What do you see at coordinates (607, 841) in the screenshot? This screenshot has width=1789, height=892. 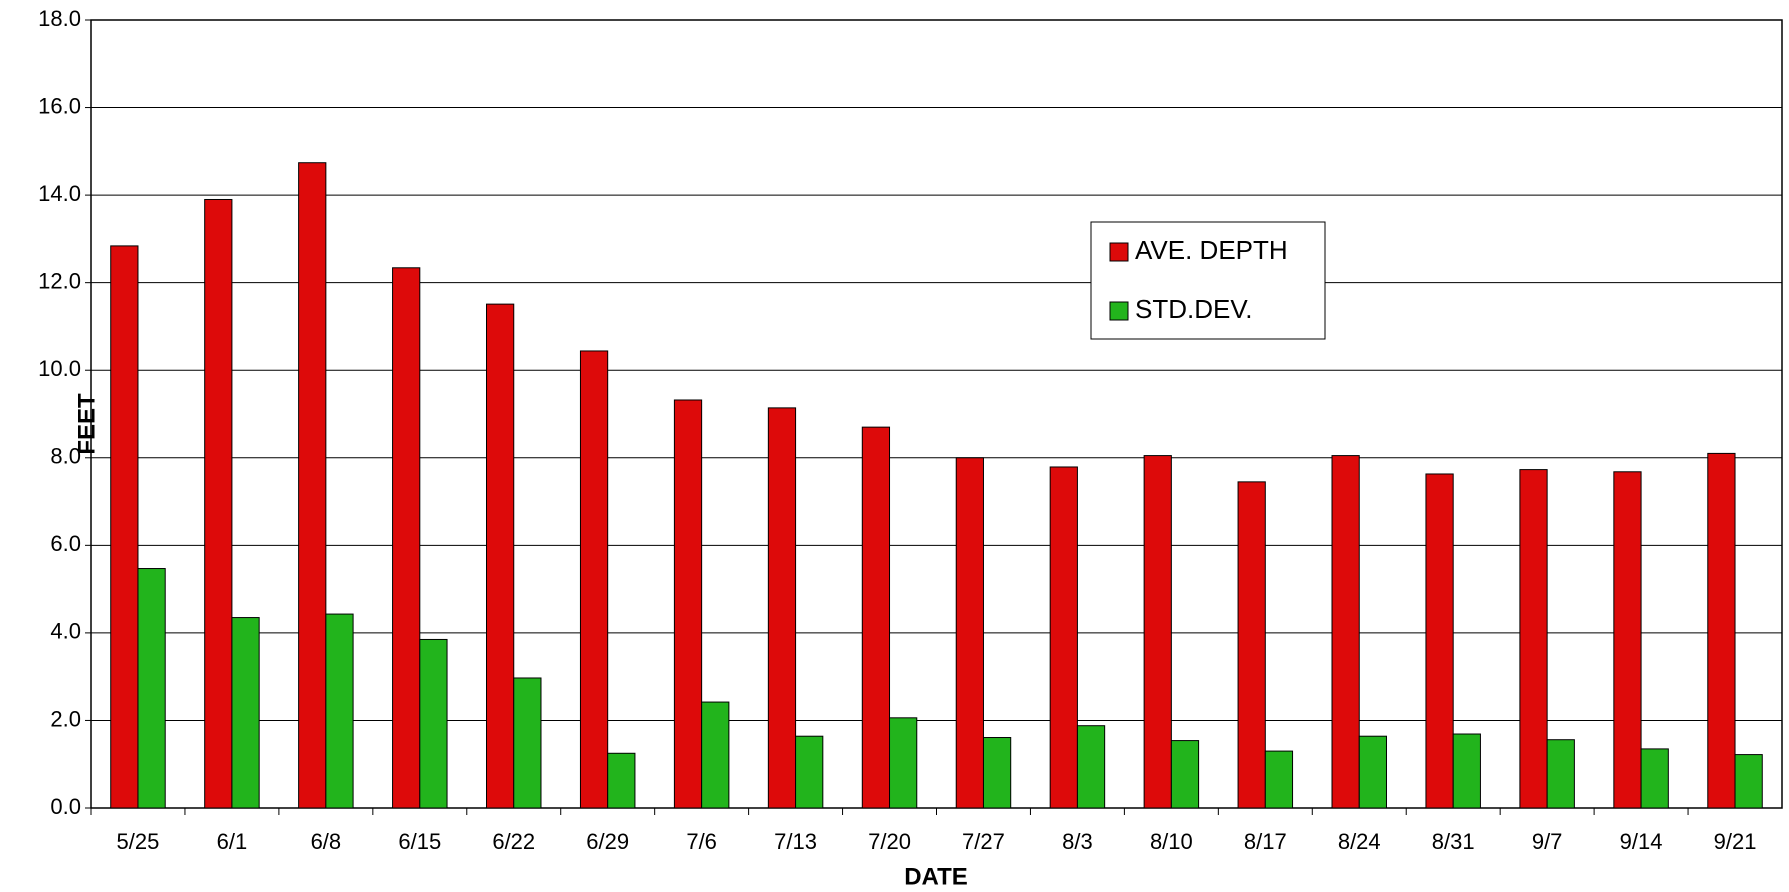 I see `x-tick-label: 6/29` at bounding box center [607, 841].